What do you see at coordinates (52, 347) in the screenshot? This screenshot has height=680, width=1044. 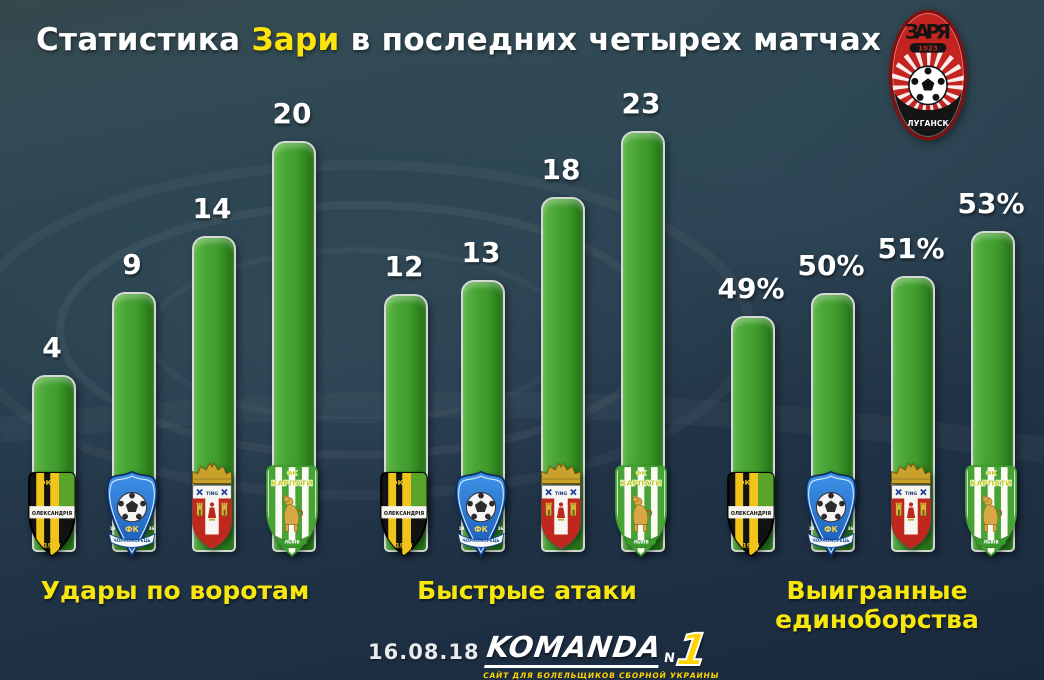 I see `bar-value-label: 4` at bounding box center [52, 347].